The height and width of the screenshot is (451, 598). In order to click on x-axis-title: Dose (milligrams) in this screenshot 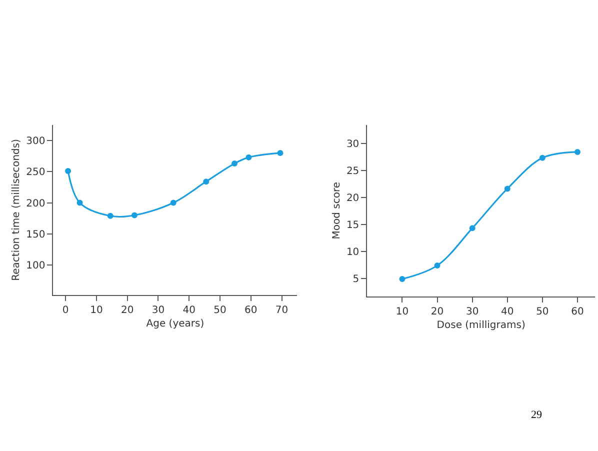, I will do `click(481, 325)`.